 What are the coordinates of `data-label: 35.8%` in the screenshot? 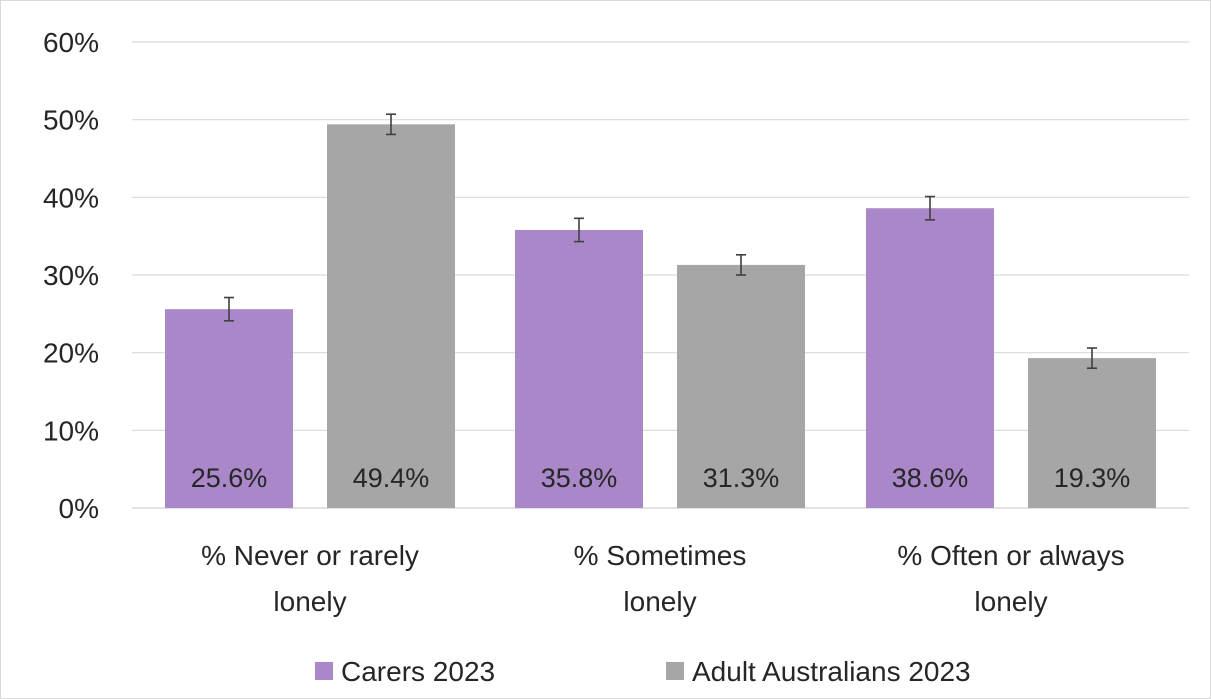 It's located at (579, 478).